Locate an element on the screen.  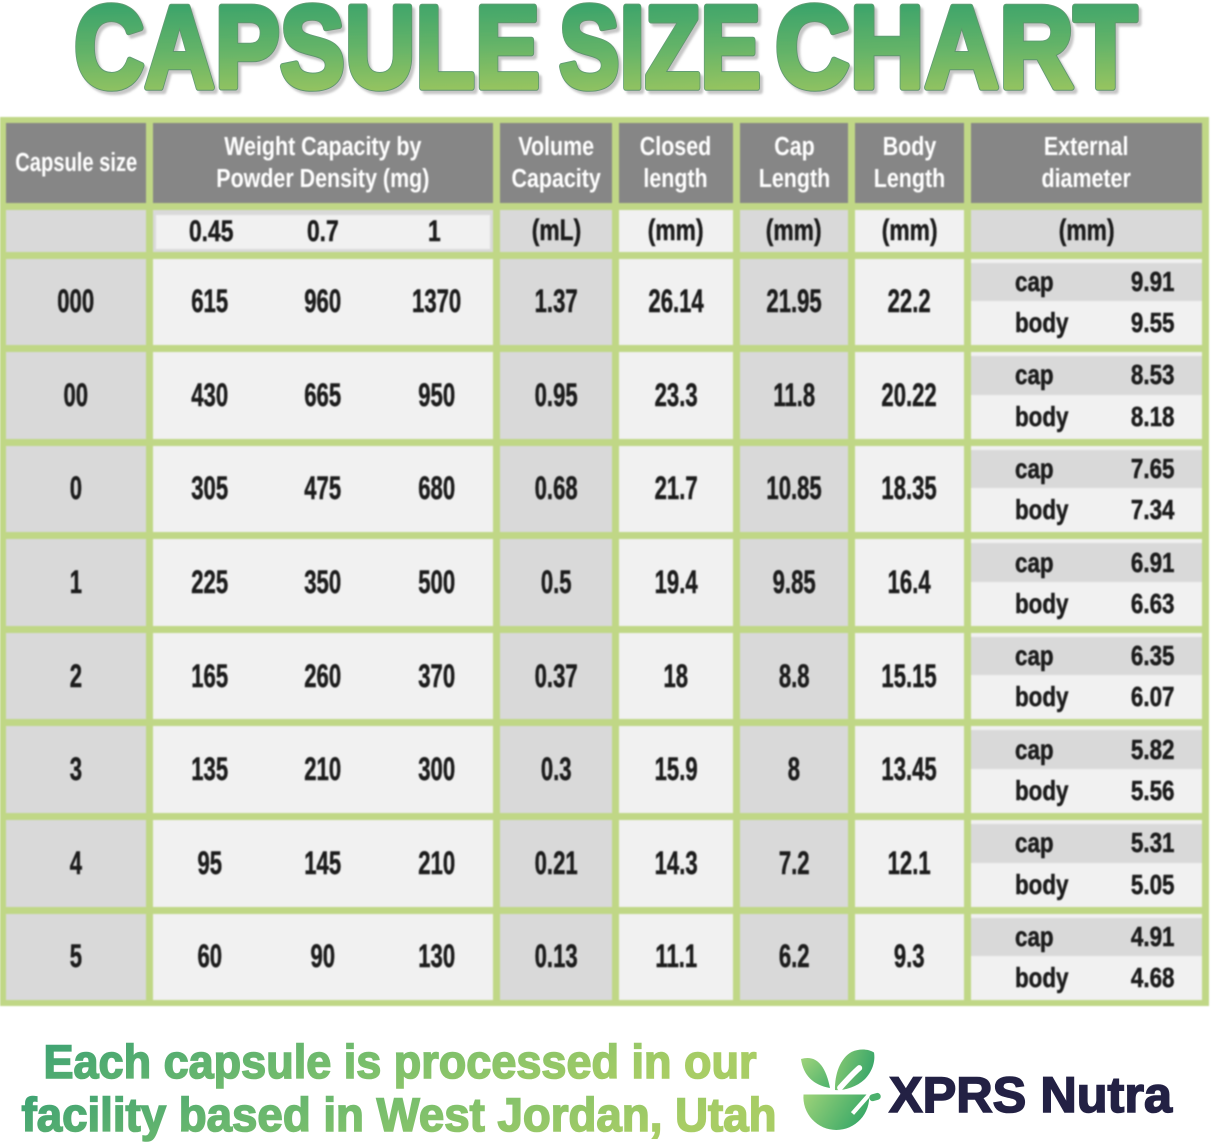
svg-text: CAPSULE is located at coordinates (307, 56).